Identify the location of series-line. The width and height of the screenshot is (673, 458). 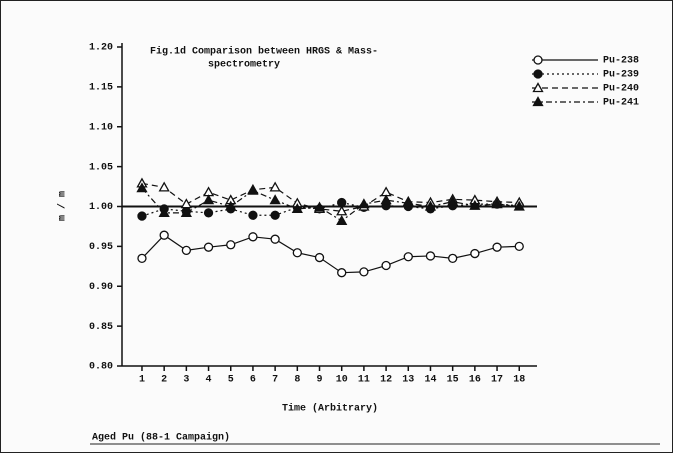
(330, 204).